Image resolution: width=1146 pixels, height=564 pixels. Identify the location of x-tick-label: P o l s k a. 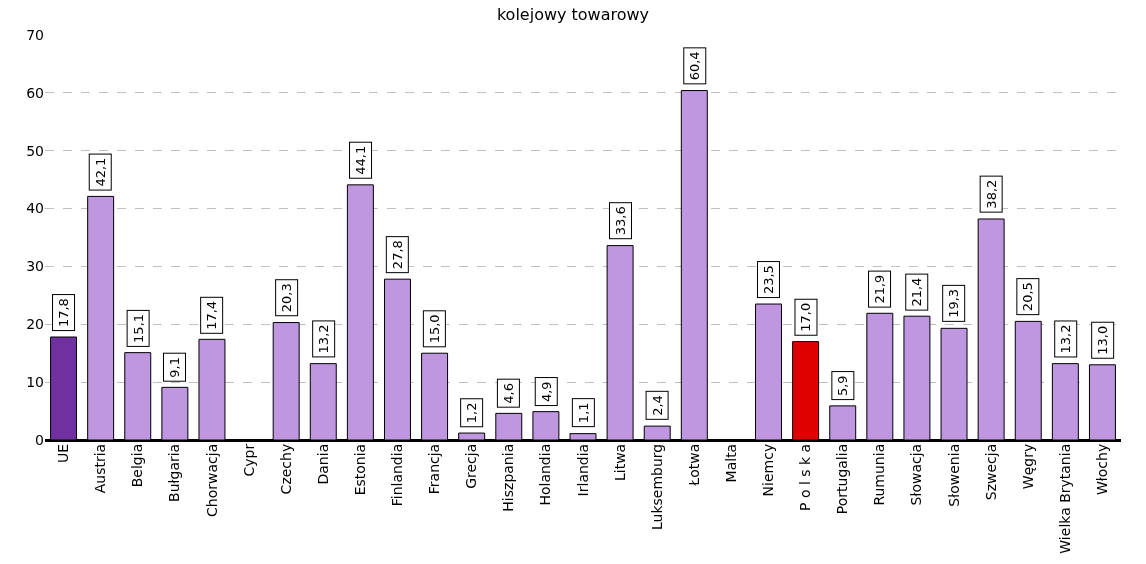
(805, 477).